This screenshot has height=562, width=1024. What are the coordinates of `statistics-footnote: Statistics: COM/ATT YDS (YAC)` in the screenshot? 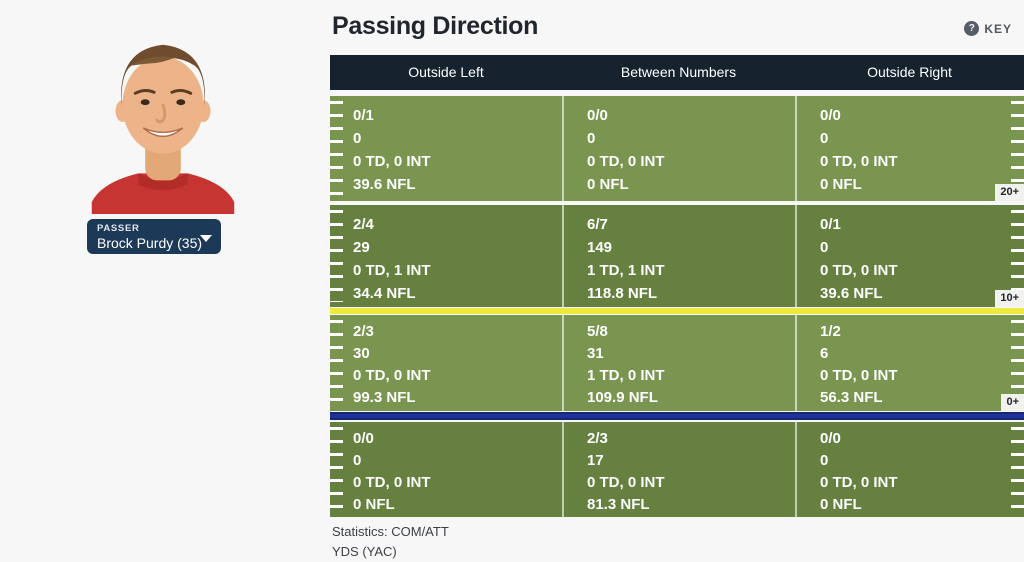 It's located at (390, 542).